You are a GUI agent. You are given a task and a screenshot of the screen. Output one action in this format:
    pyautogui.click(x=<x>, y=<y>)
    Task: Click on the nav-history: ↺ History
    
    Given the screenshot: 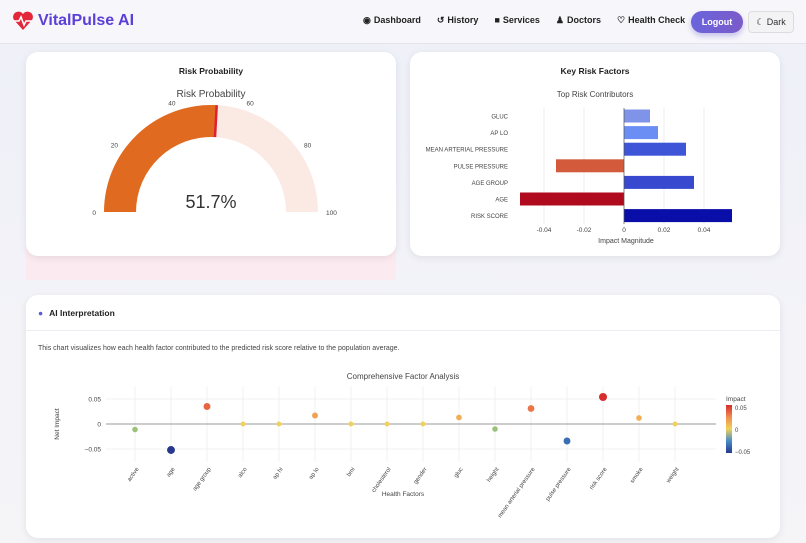 What is the action you would take?
    pyautogui.click(x=458, y=20)
    